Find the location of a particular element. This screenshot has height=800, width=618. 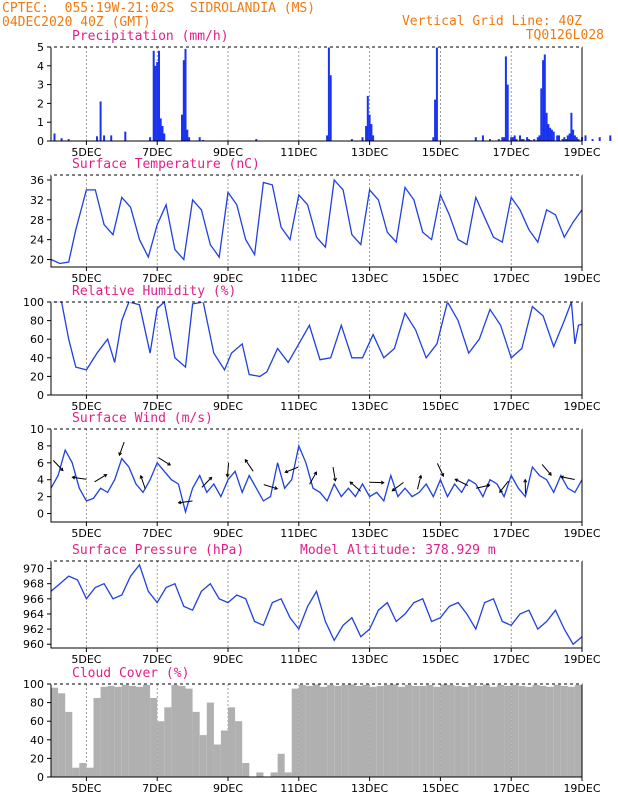

y-tick-label: 80 is located at coordinates (37, 321).